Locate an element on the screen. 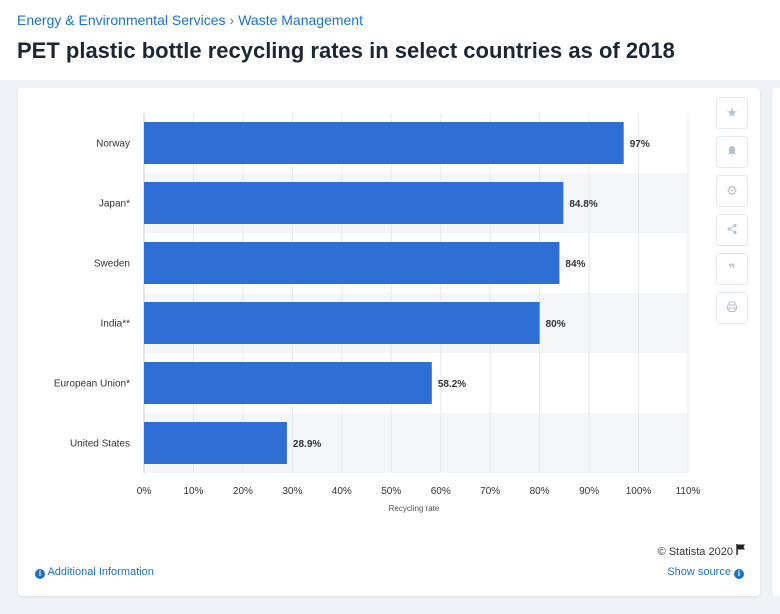  bell-icon is located at coordinates (732, 152).